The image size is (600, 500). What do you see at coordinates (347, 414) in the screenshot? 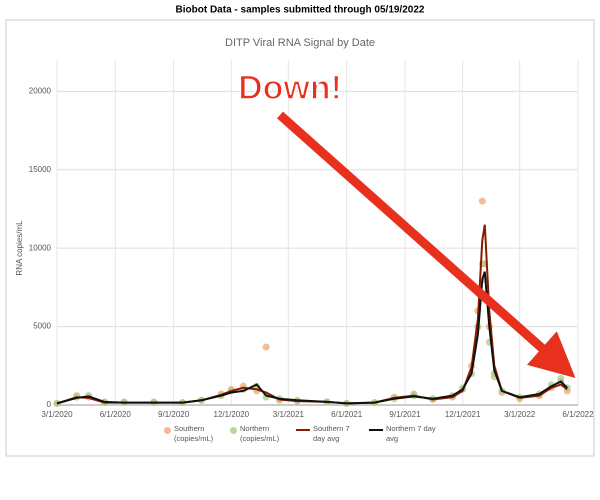
I see `x-tick-label: 6/1/2021` at bounding box center [347, 414].